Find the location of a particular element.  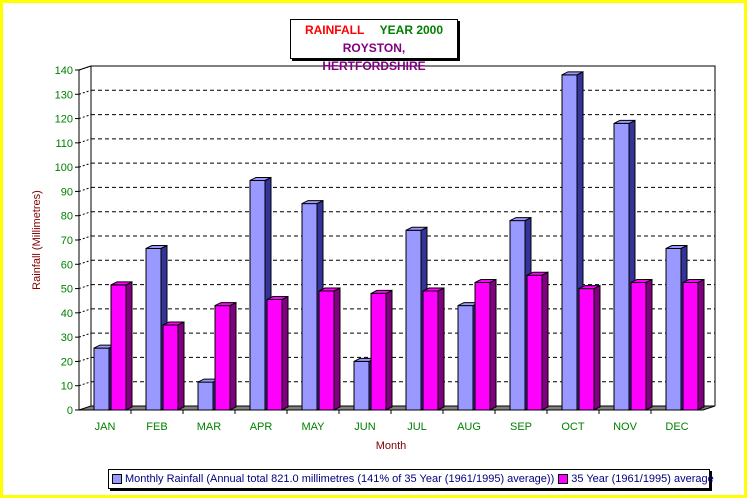

x-tick-label: JUN is located at coordinates (364, 427).